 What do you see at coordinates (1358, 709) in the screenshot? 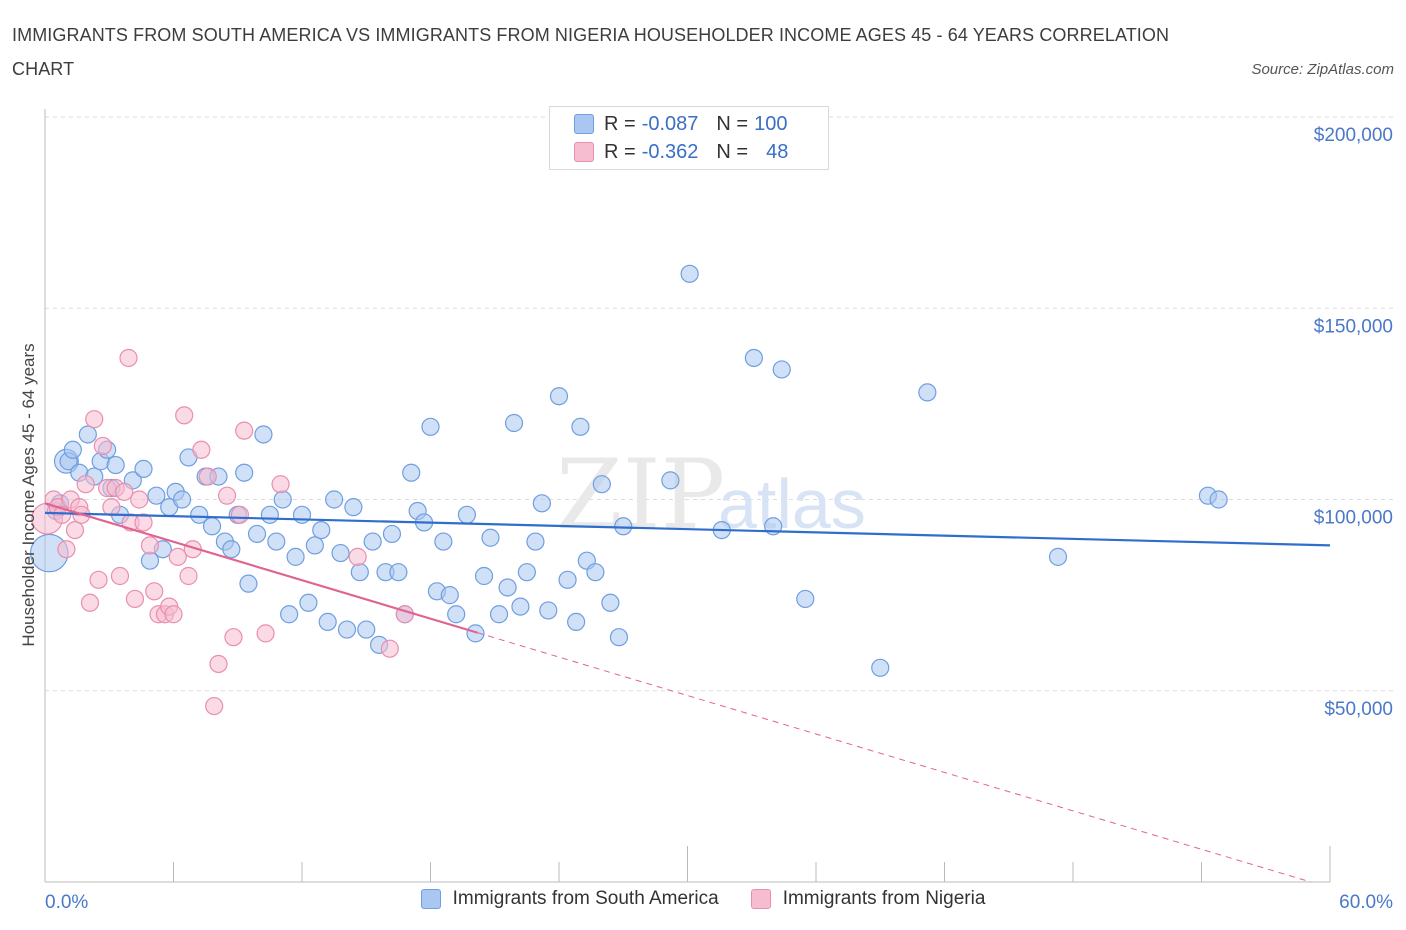
I see `y-tick-label: $50,000` at bounding box center [1358, 709].